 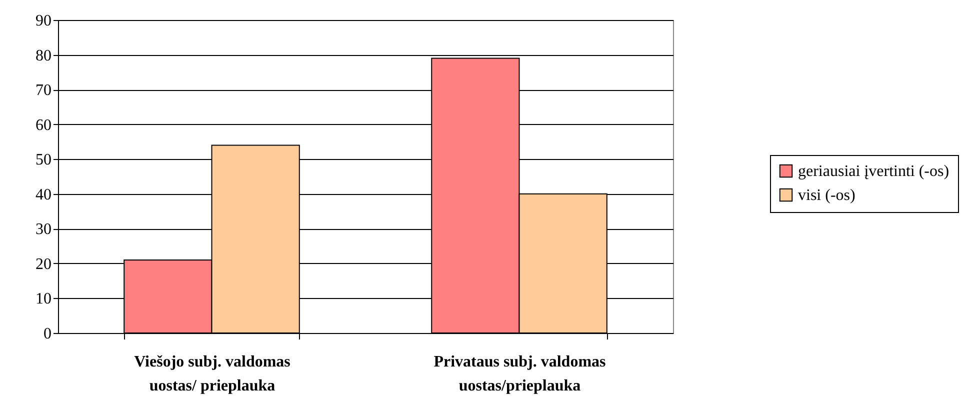 What do you see at coordinates (212, 374) in the screenshot?
I see `x-tick-label: Viešojo subj. valdomas uostas/ prieplauka` at bounding box center [212, 374].